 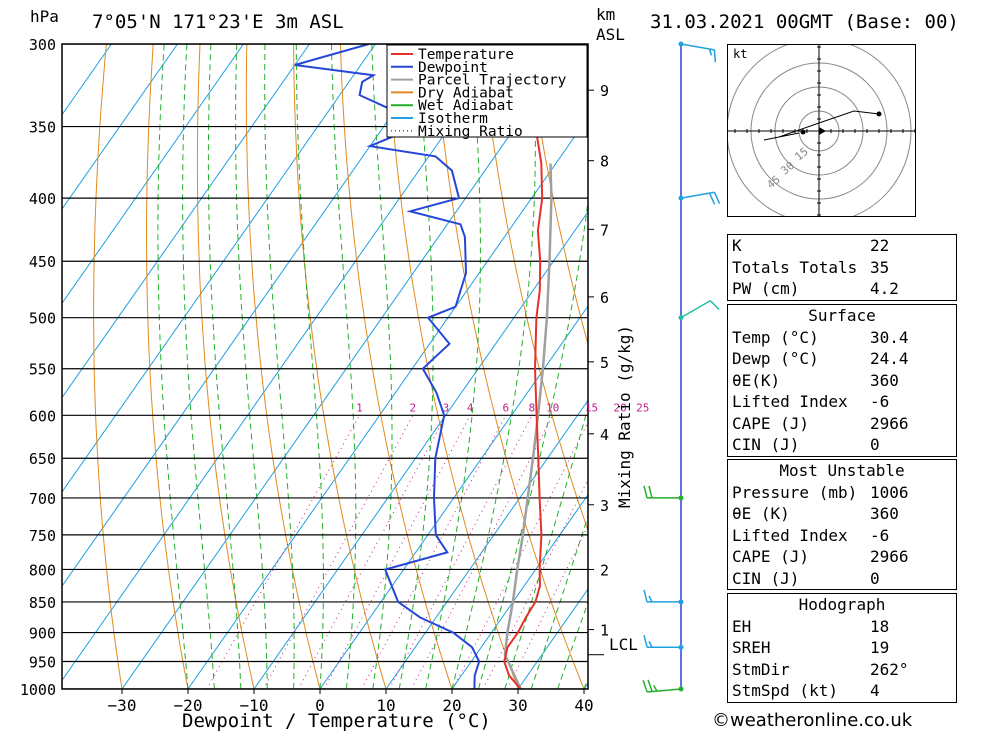 I want to click on height-tick-label: 9, so click(x=604, y=91).